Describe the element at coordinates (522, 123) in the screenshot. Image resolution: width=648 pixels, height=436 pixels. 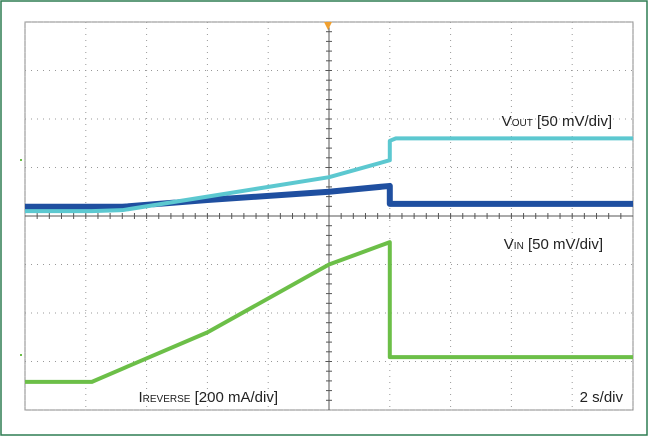
I see `annotation-sub: OUT` at that location.